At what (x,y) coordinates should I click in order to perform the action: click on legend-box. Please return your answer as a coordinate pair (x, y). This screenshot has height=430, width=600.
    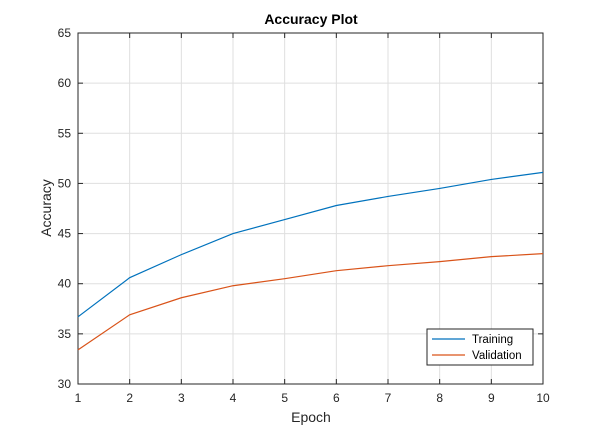
    Looking at the image, I should click on (480, 347).